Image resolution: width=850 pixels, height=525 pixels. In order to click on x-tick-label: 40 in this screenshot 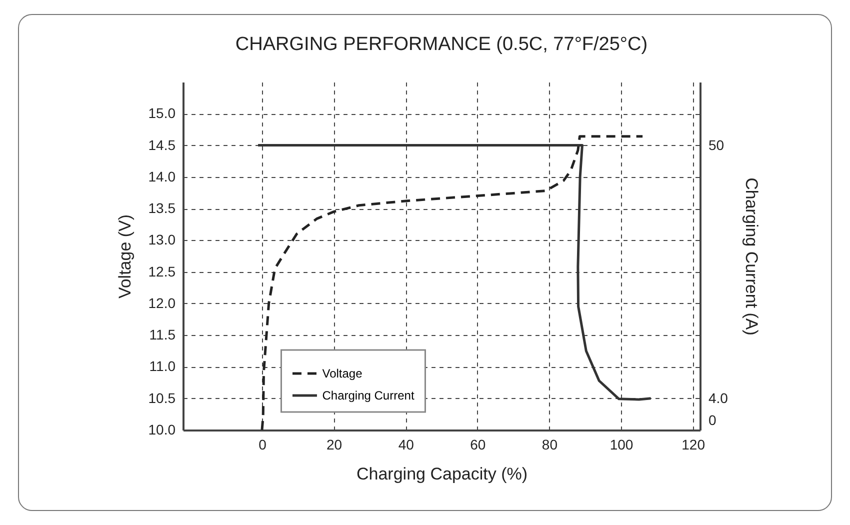, I will do `click(406, 444)`.